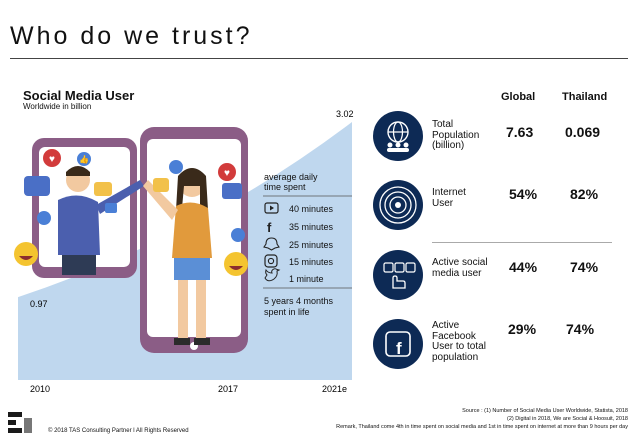 This screenshot has height=442, width=638. What do you see at coordinates (522, 329) in the screenshot?
I see `global-facebook-value: 29%` at bounding box center [522, 329].